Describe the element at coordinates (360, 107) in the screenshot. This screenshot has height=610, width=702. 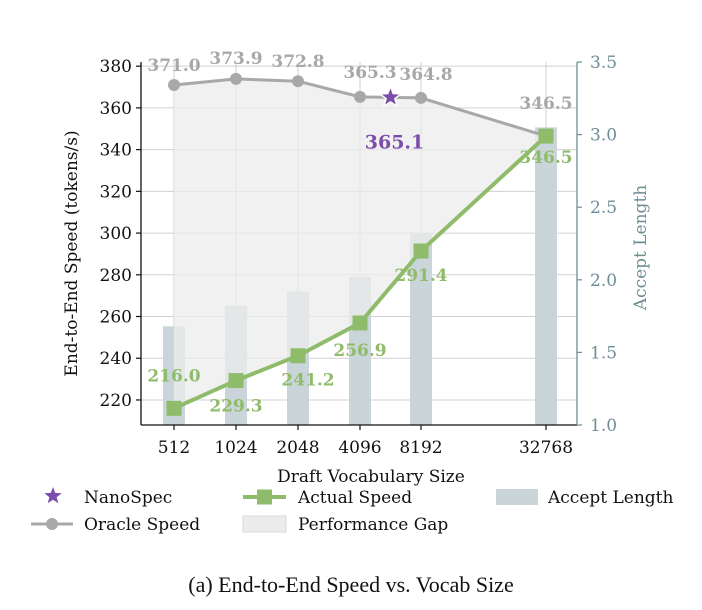
I see `oracle-speed-line` at that location.